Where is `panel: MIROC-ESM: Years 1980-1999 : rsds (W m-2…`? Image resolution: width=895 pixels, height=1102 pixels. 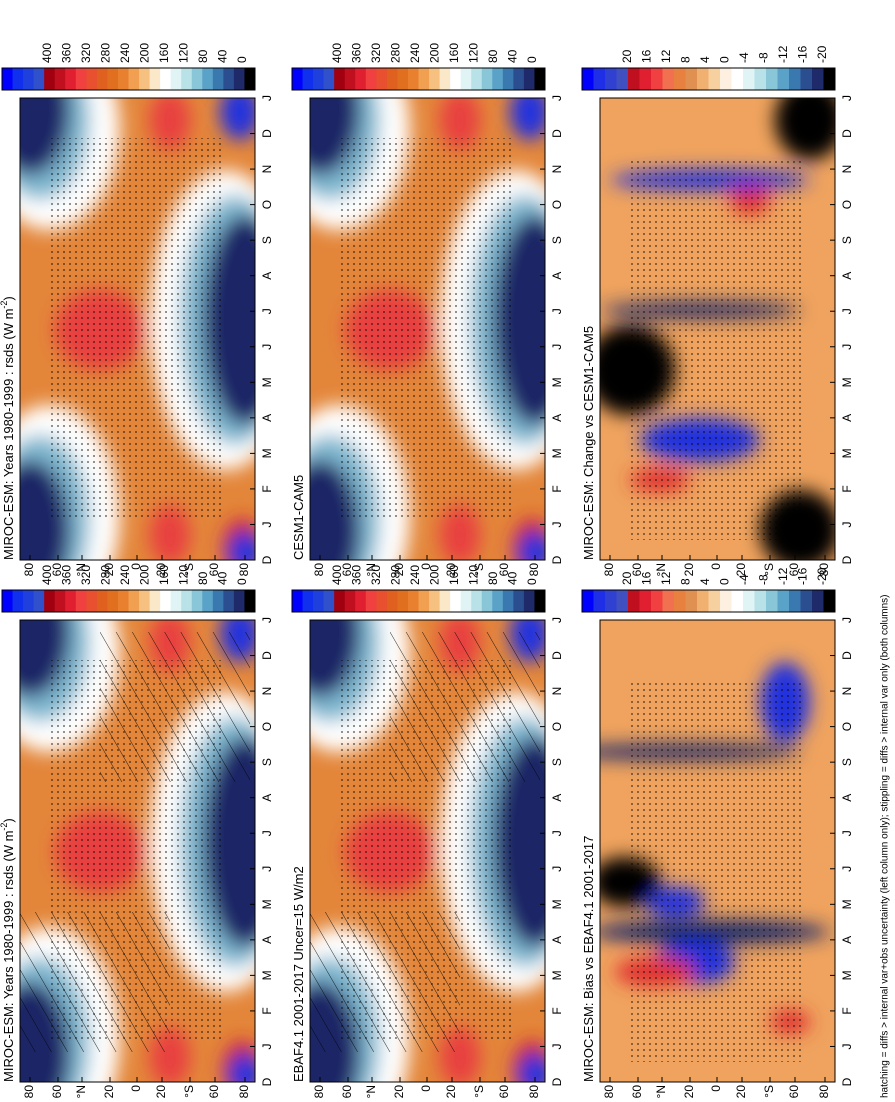
panel: MIROC-ESM: Years 1980-1999 : rsds (W m-2… is located at coordinates (137, 310).